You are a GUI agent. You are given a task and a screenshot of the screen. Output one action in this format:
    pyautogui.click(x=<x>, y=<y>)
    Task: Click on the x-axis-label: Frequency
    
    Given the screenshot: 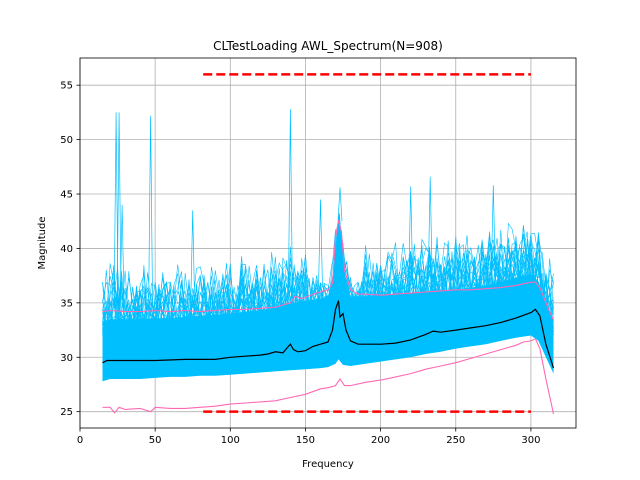 What is the action you would take?
    pyautogui.click(x=328, y=464)
    